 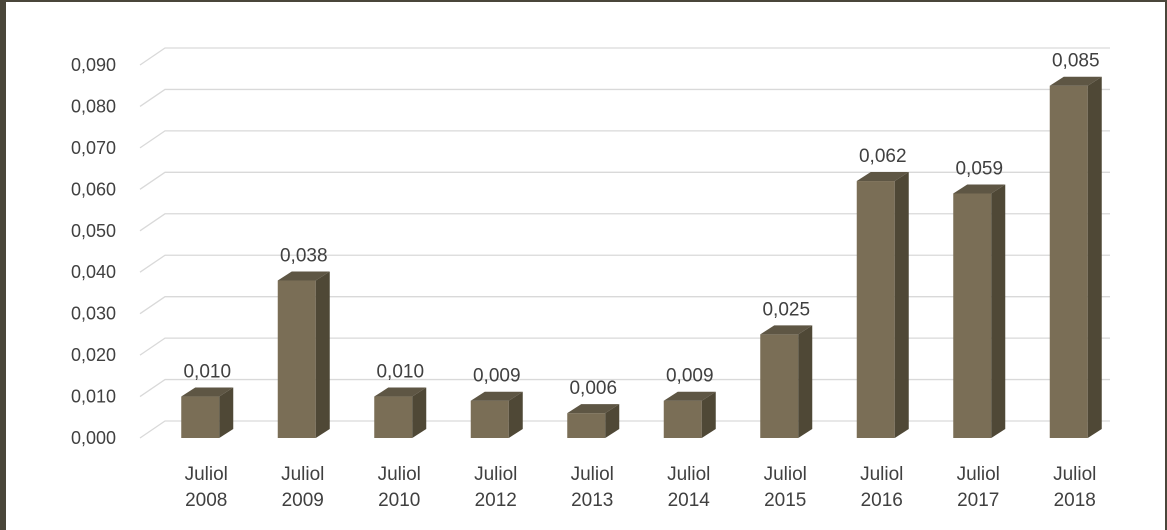 I want to click on y-tick-label: 0,020, so click(x=93, y=355).